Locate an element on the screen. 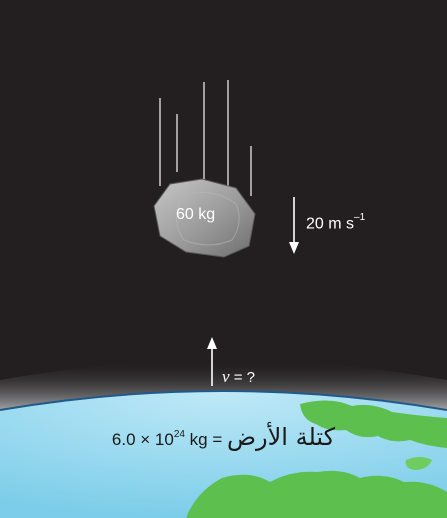 The height and width of the screenshot is (518, 447). meteor-speed-label: 20 m s–1 is located at coordinates (336, 222).